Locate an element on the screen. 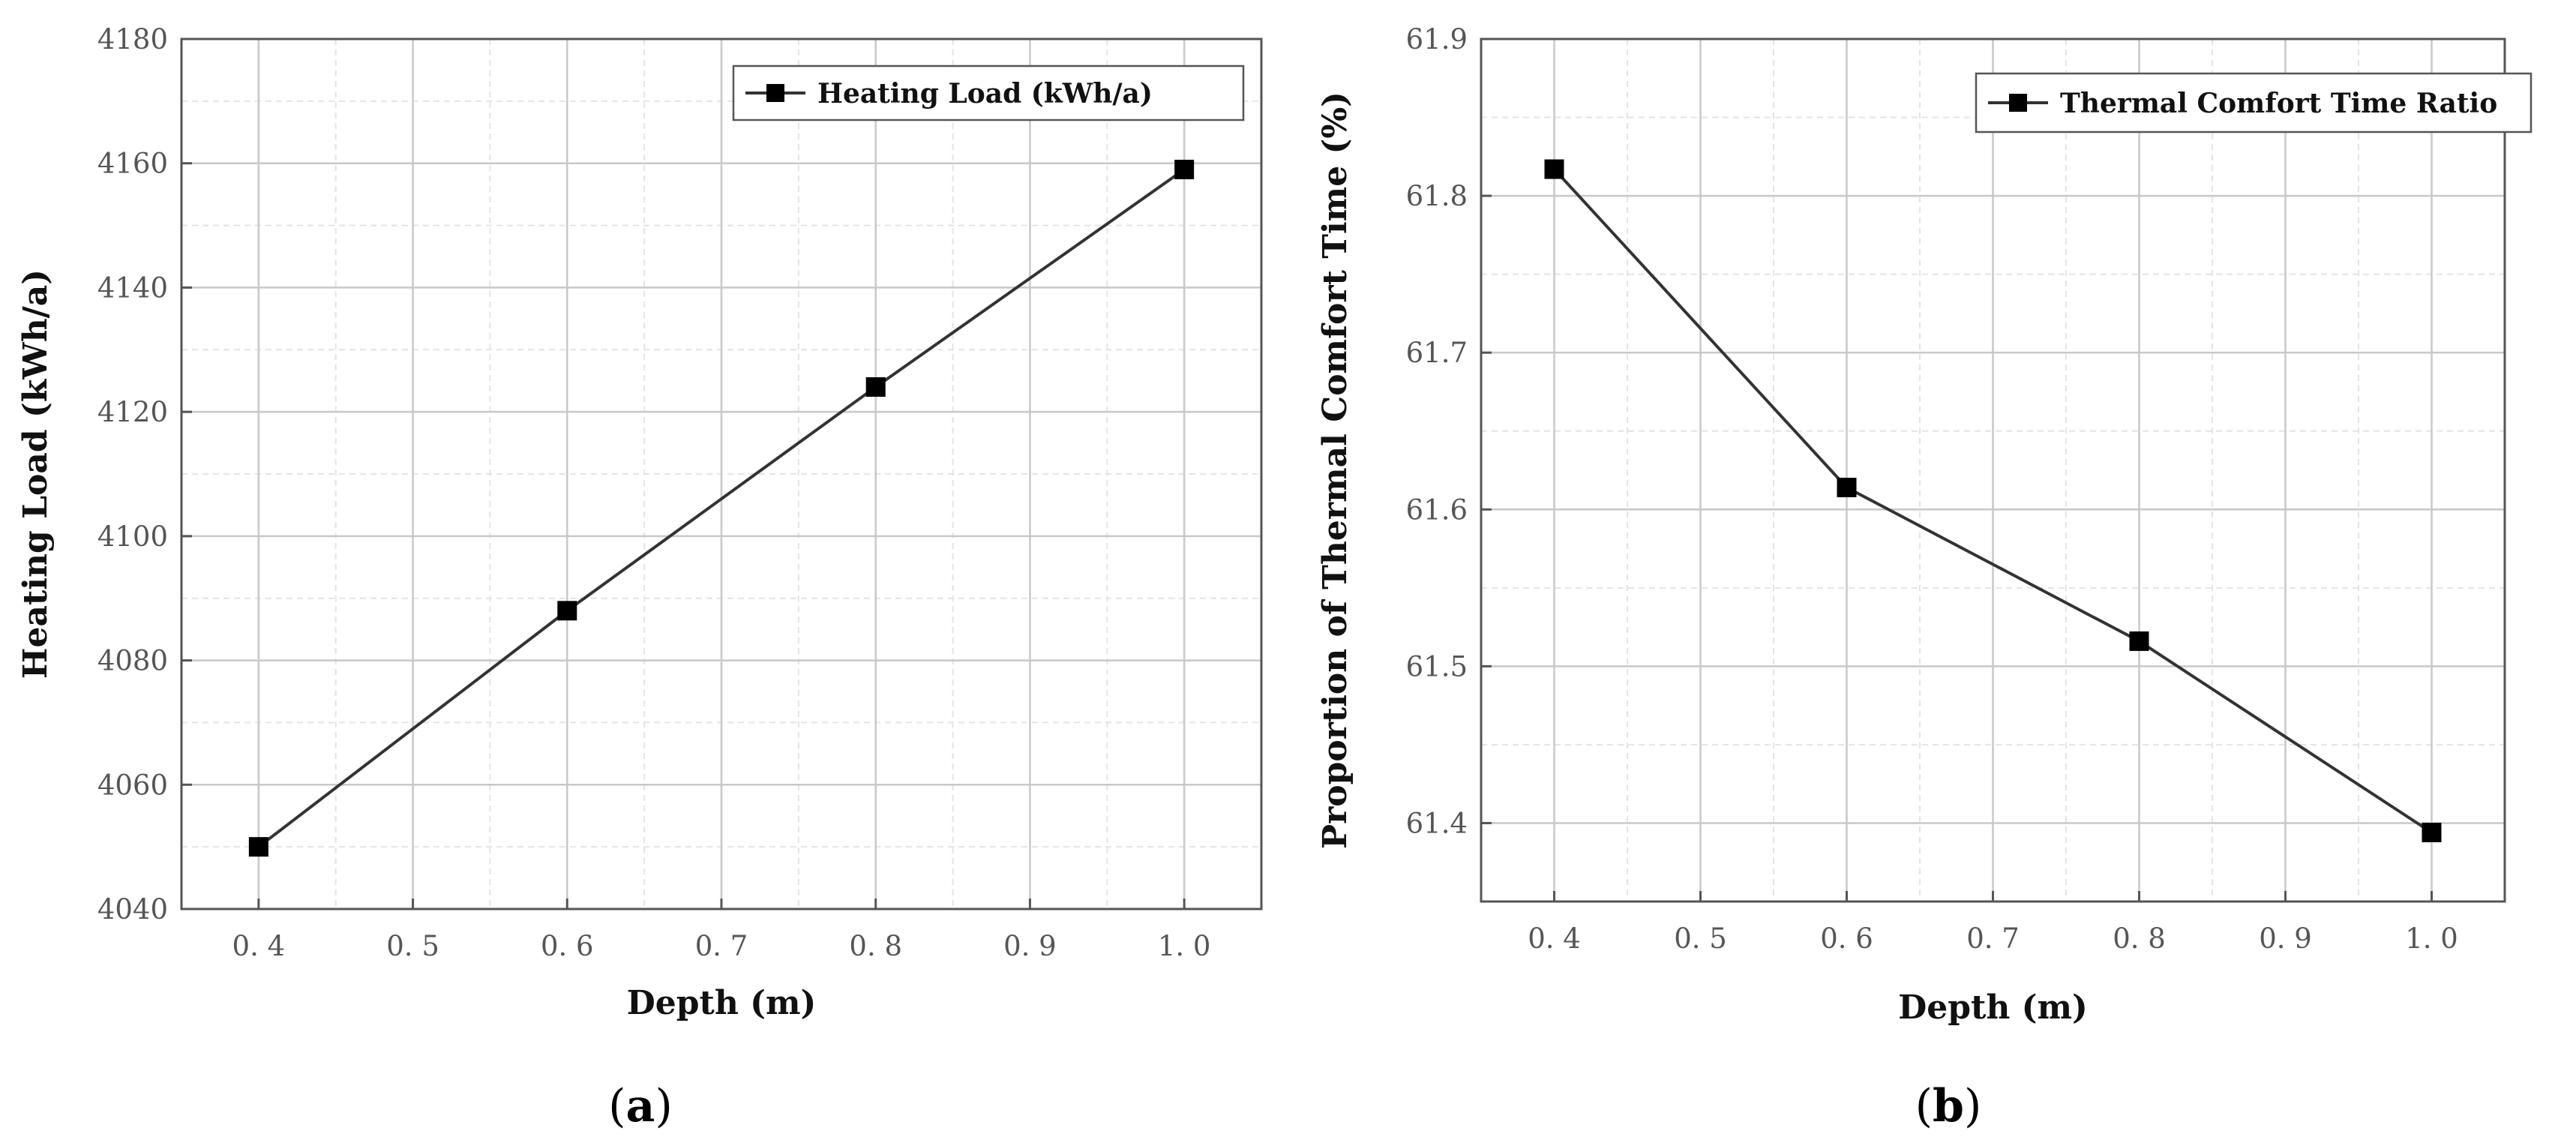 The width and height of the screenshot is (2576, 1146). legend: Heating Load (kWh/a) is located at coordinates (989, 93).